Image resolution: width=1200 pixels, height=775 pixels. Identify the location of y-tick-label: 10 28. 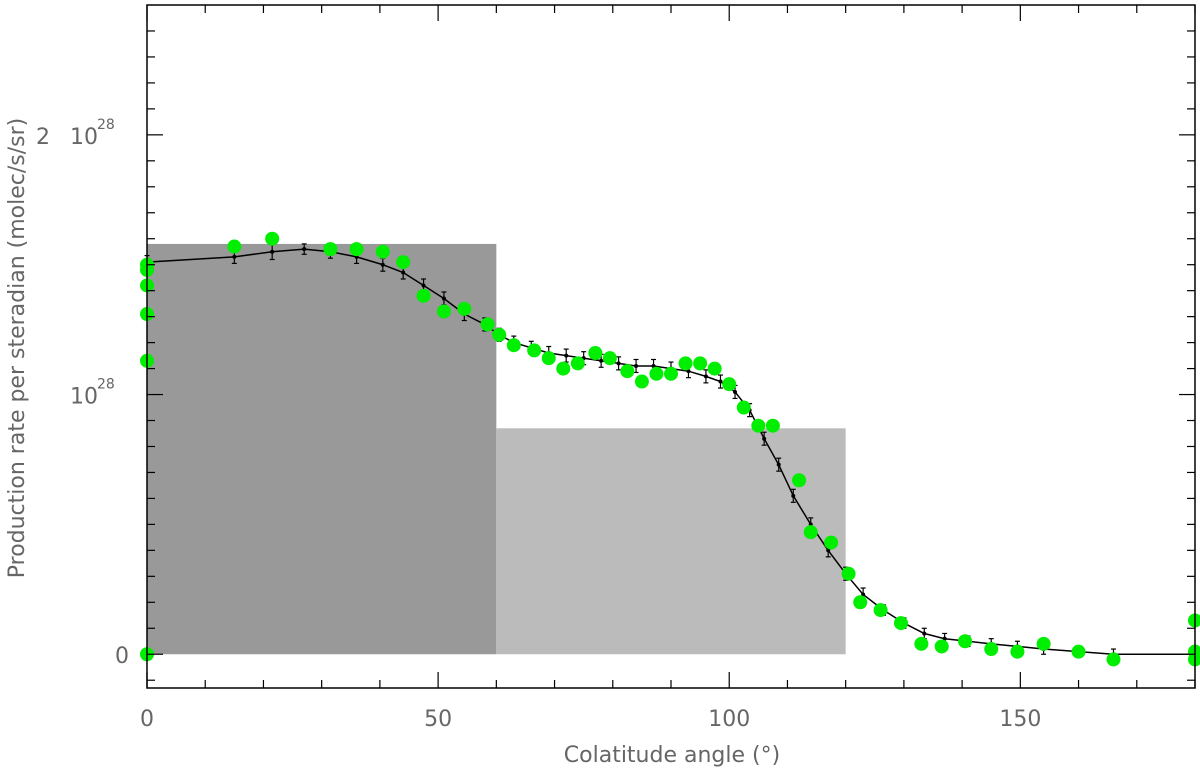
(92, 393).